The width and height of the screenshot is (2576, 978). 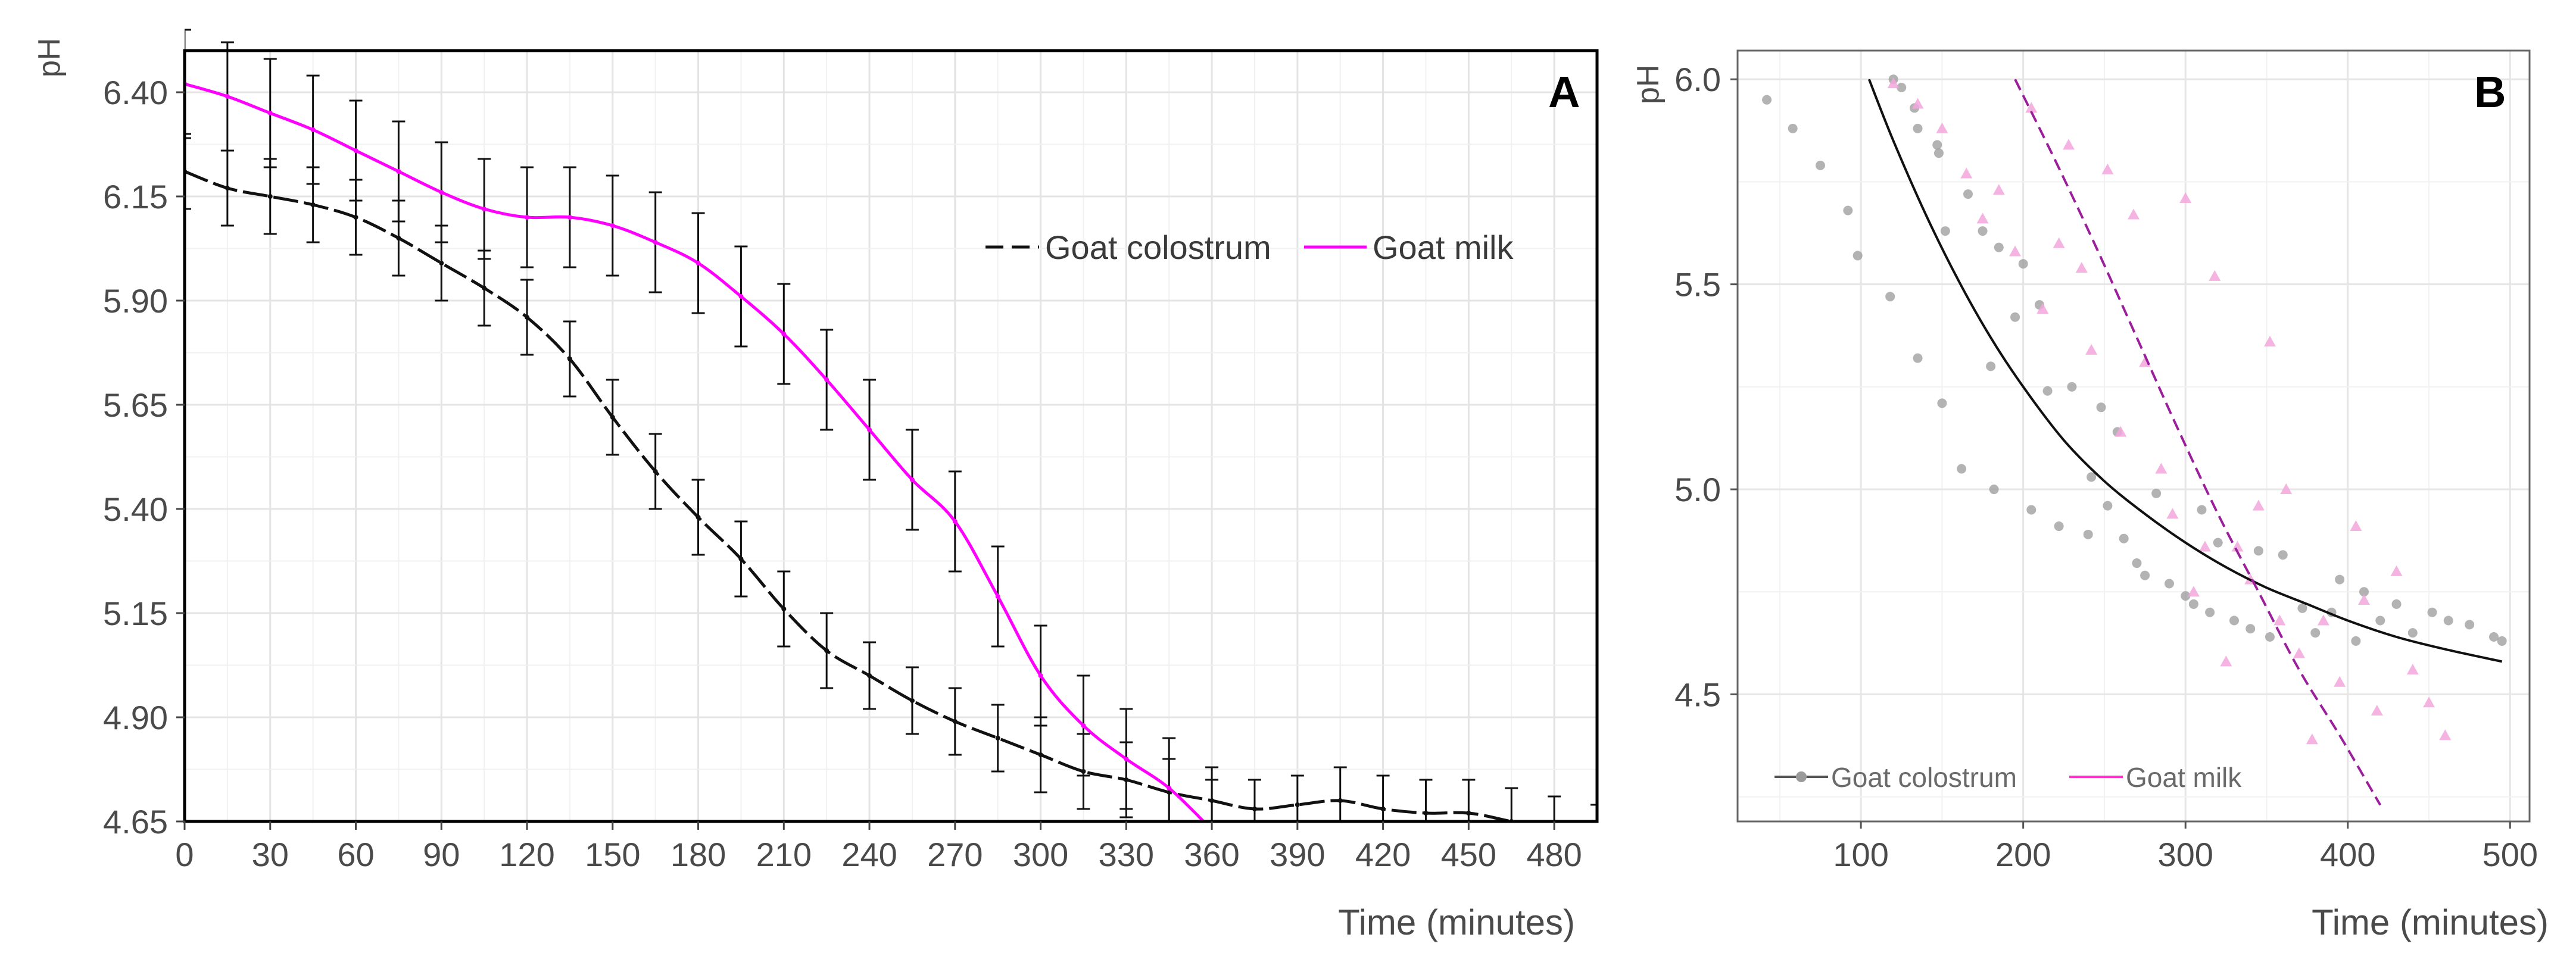 What do you see at coordinates (144, 457) in the screenshot?
I see `chart-a-y-ticks: 4.65 4.90 5.15 5.40 5.65 5.90 6.15 6.40` at bounding box center [144, 457].